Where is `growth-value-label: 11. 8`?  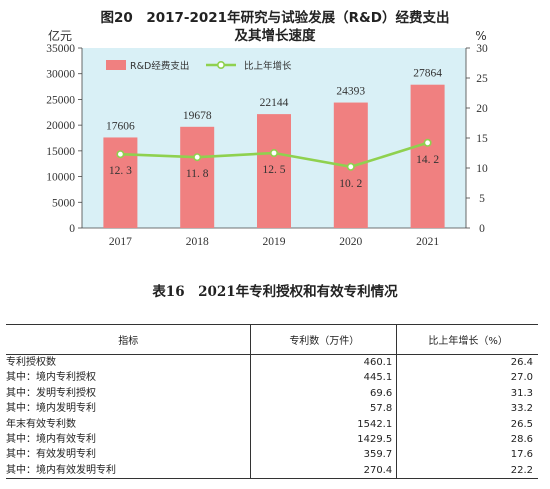 growth-value-label: 11. 8 is located at coordinates (197, 174).